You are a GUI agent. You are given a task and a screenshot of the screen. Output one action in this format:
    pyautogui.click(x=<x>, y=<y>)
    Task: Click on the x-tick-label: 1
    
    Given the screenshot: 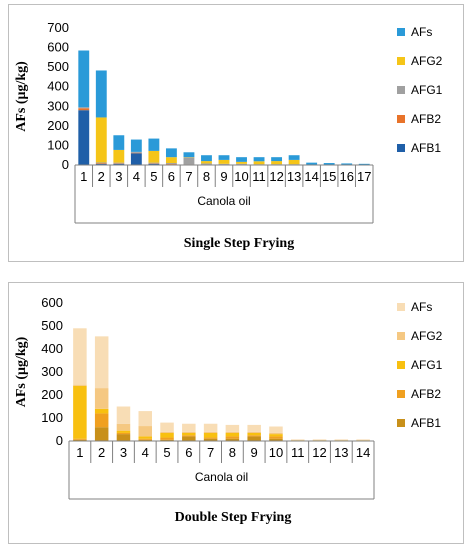 What is the action you would take?
    pyautogui.click(x=83, y=176)
    